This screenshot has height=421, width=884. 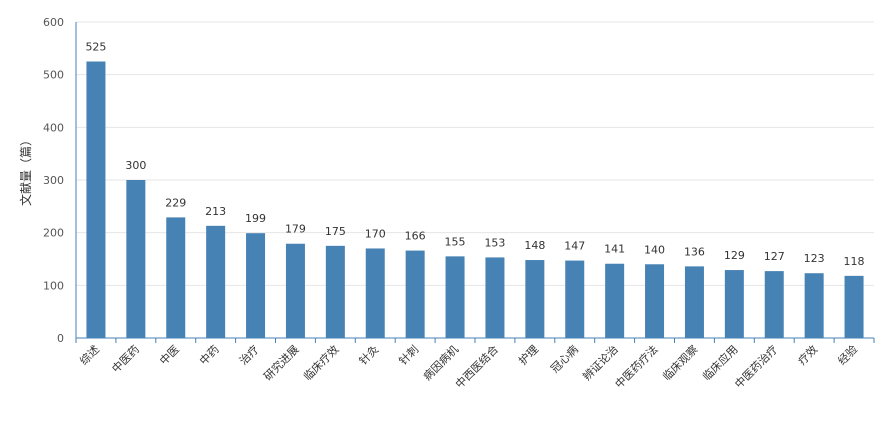 What do you see at coordinates (209, 355) in the screenshot?
I see `x-category-label: 中药` at bounding box center [209, 355].